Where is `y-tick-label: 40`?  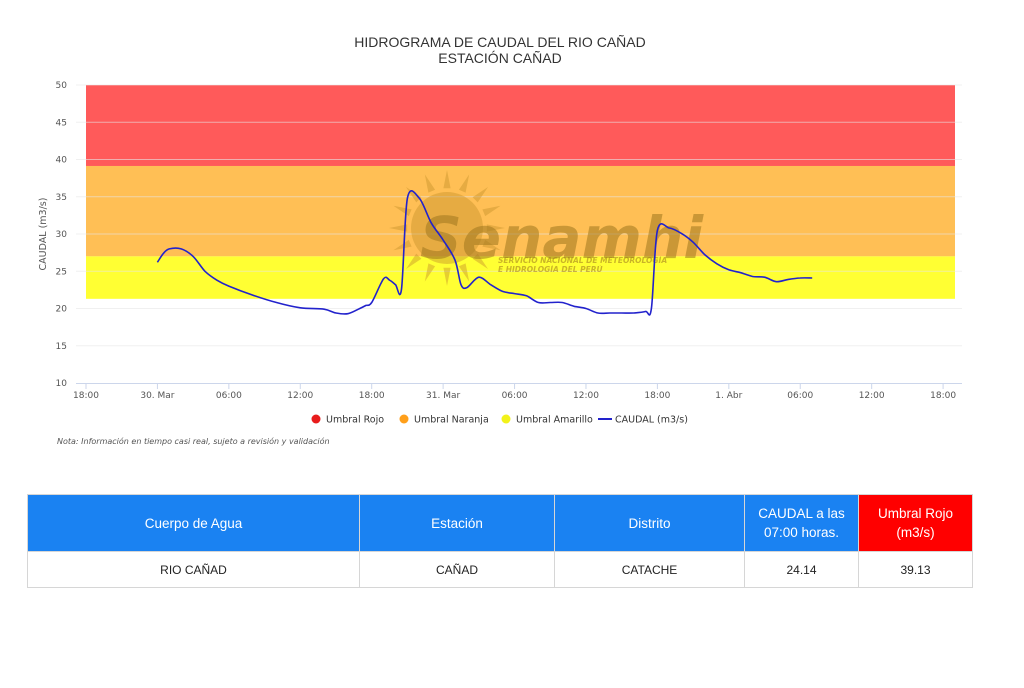
y-tick-label: 40 is located at coordinates (62, 161).